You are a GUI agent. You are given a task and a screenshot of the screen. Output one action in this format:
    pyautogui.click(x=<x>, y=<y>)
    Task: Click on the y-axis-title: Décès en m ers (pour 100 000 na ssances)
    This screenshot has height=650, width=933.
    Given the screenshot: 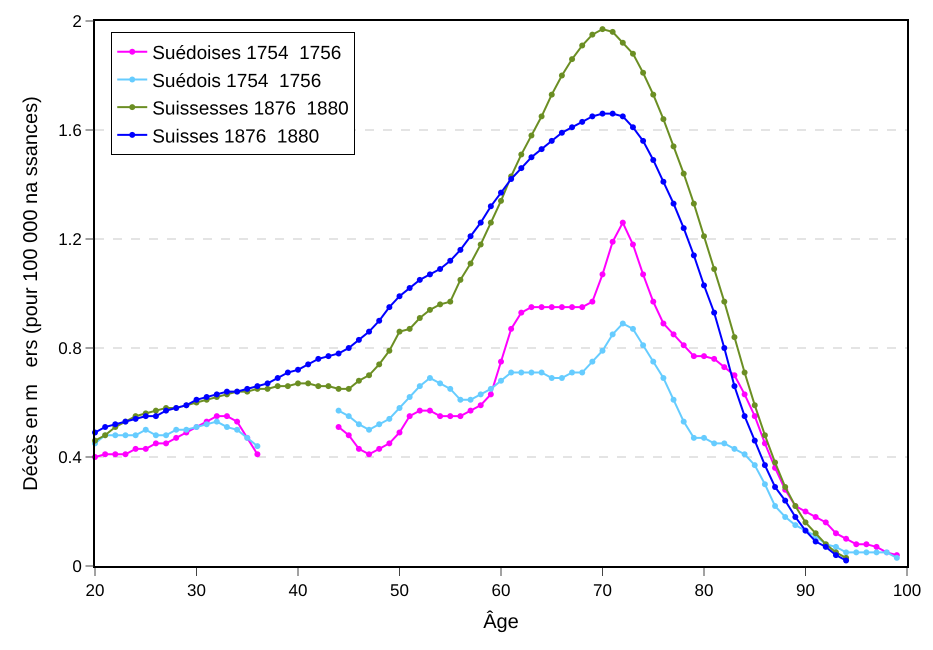 What is the action you would take?
    pyautogui.click(x=31, y=293)
    